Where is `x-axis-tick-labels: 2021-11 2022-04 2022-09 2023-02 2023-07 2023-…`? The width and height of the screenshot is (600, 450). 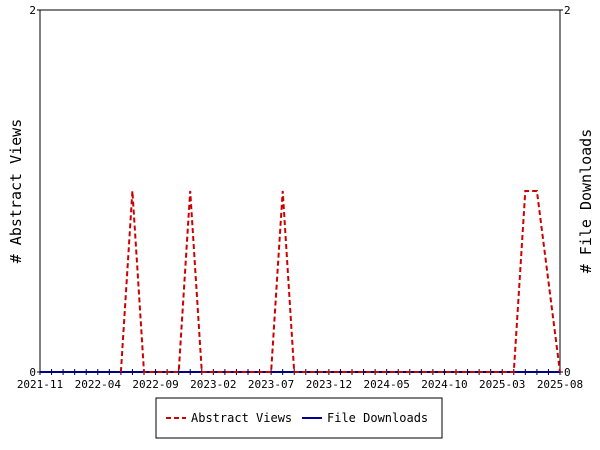 x-axis-tick-labels: 2021-11 2022-04 2022-09 2023-02 2023-07 2023-… is located at coordinates (300, 384).